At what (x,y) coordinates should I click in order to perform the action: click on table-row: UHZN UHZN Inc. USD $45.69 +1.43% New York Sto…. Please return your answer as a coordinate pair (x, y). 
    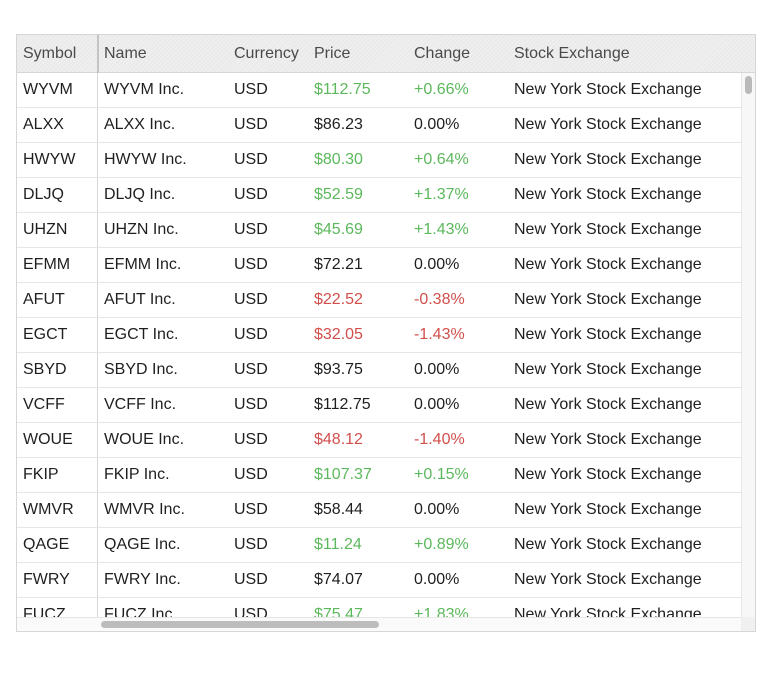
    Looking at the image, I should click on (379, 230).